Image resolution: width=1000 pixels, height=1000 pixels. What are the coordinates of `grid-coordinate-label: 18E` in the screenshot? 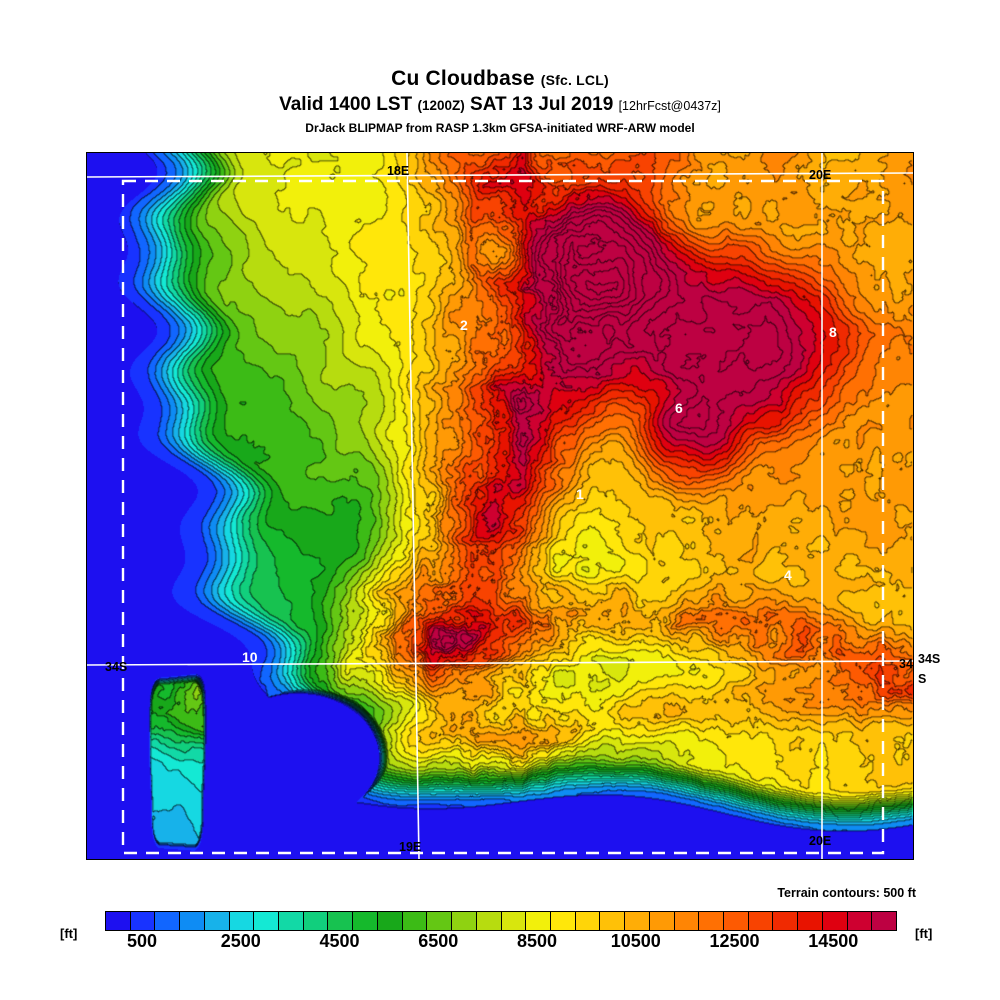 It's located at (398, 171).